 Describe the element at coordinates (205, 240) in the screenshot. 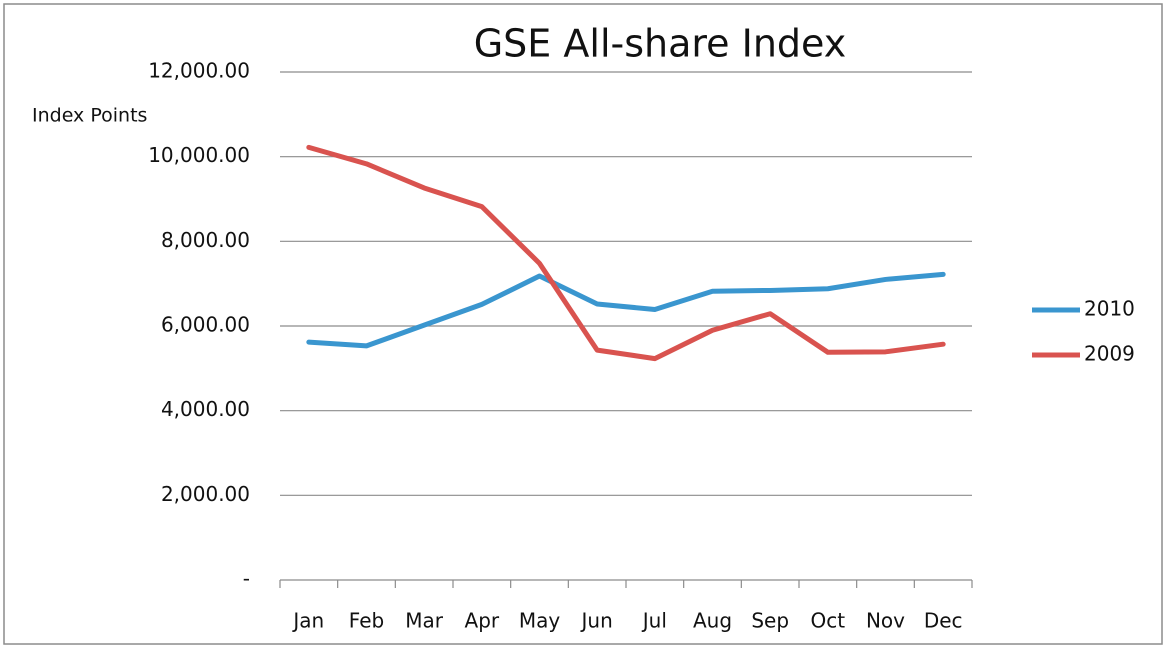

I see `y-tick-label: 8,000.00` at that location.